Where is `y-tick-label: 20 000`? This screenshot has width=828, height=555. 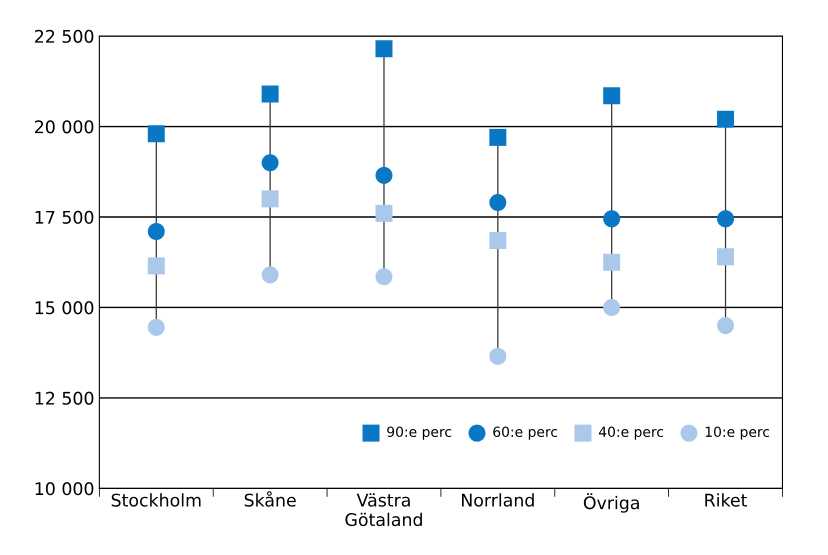 y-tick-label: 20 000 is located at coordinates (64, 127).